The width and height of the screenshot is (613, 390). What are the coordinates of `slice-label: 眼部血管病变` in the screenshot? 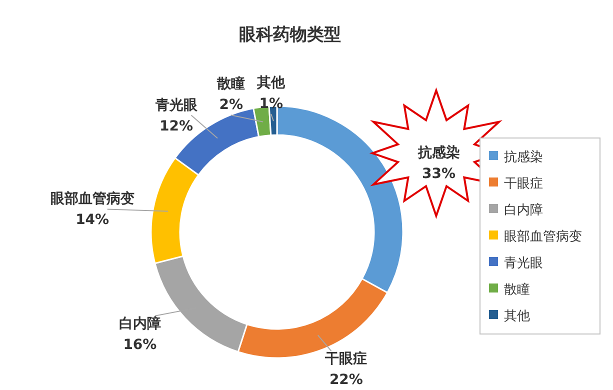 It's located at (92, 199).